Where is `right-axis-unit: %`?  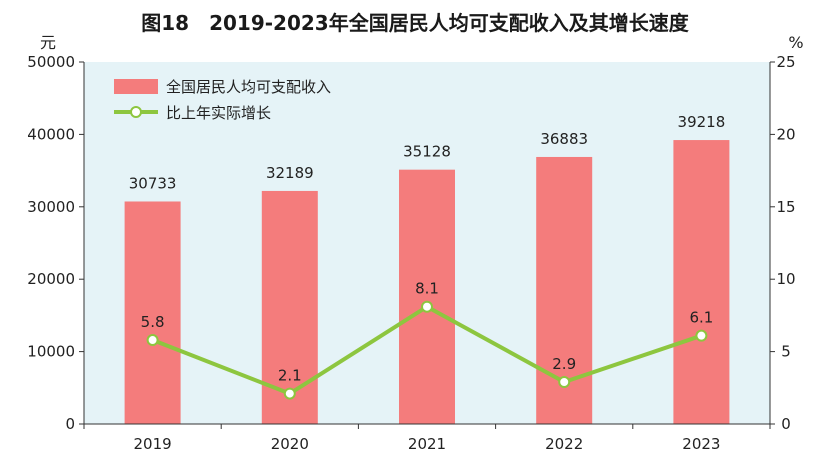 right-axis-unit: % is located at coordinates (795, 42).